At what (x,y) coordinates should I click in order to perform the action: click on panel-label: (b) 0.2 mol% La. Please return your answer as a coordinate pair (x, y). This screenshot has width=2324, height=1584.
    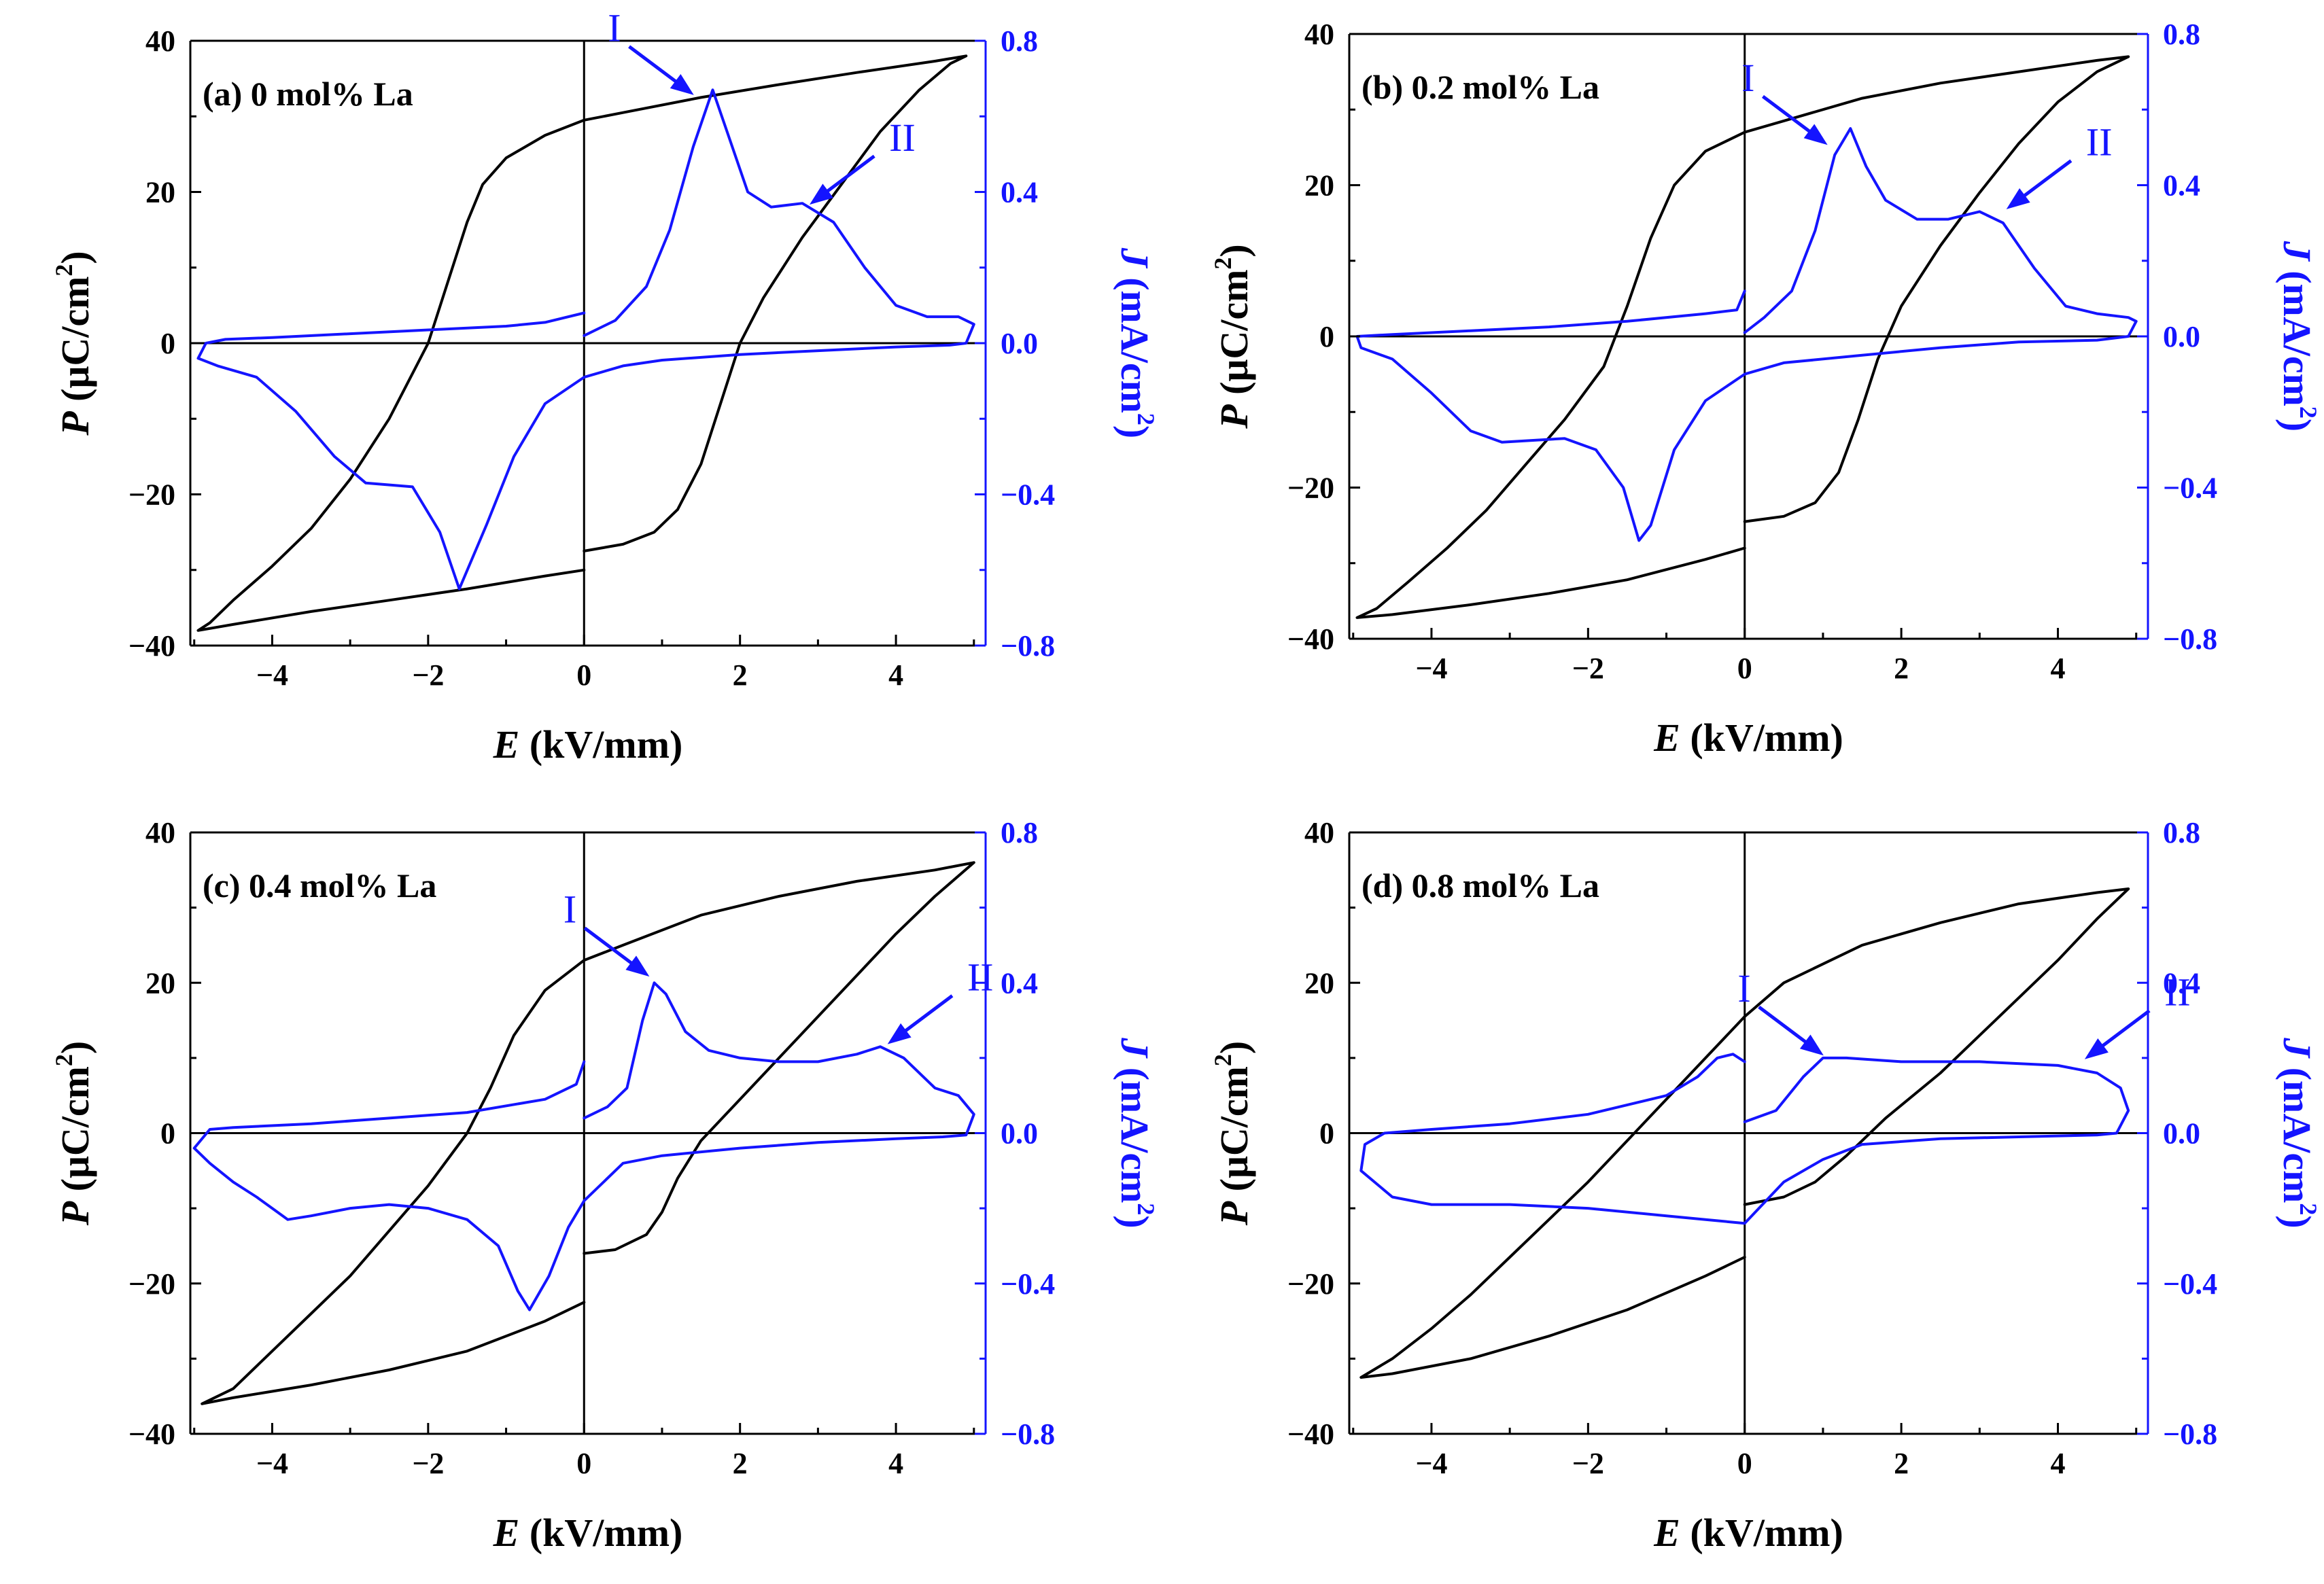
    Looking at the image, I should click on (1480, 87).